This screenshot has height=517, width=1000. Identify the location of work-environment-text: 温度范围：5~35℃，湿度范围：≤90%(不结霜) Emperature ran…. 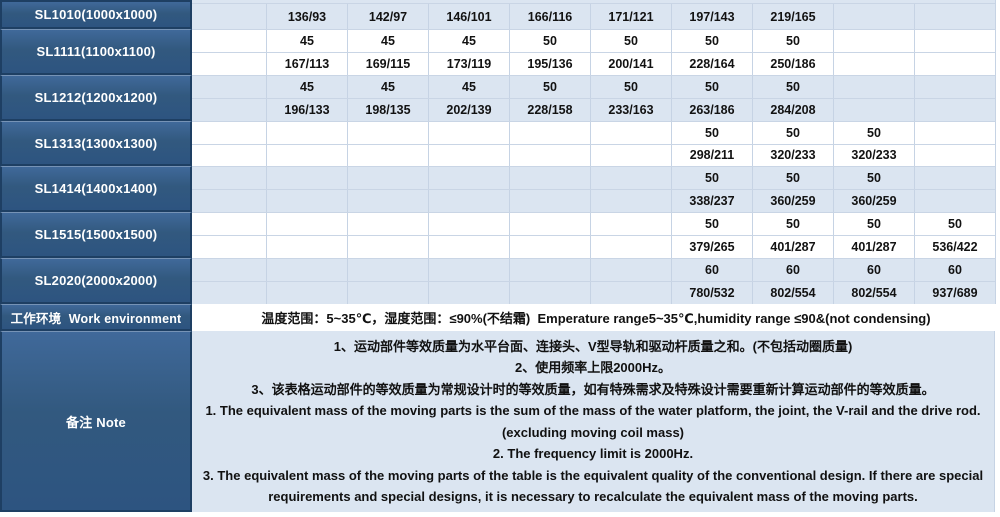
(596, 317).